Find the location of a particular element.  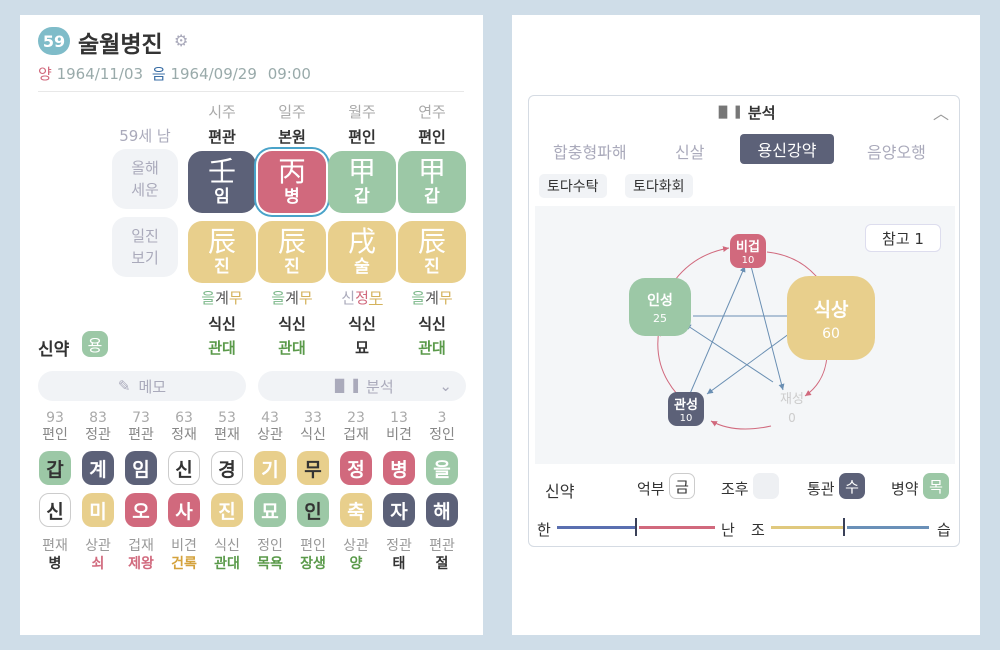

scale-dry-label: 조 is located at coordinates (758, 530).